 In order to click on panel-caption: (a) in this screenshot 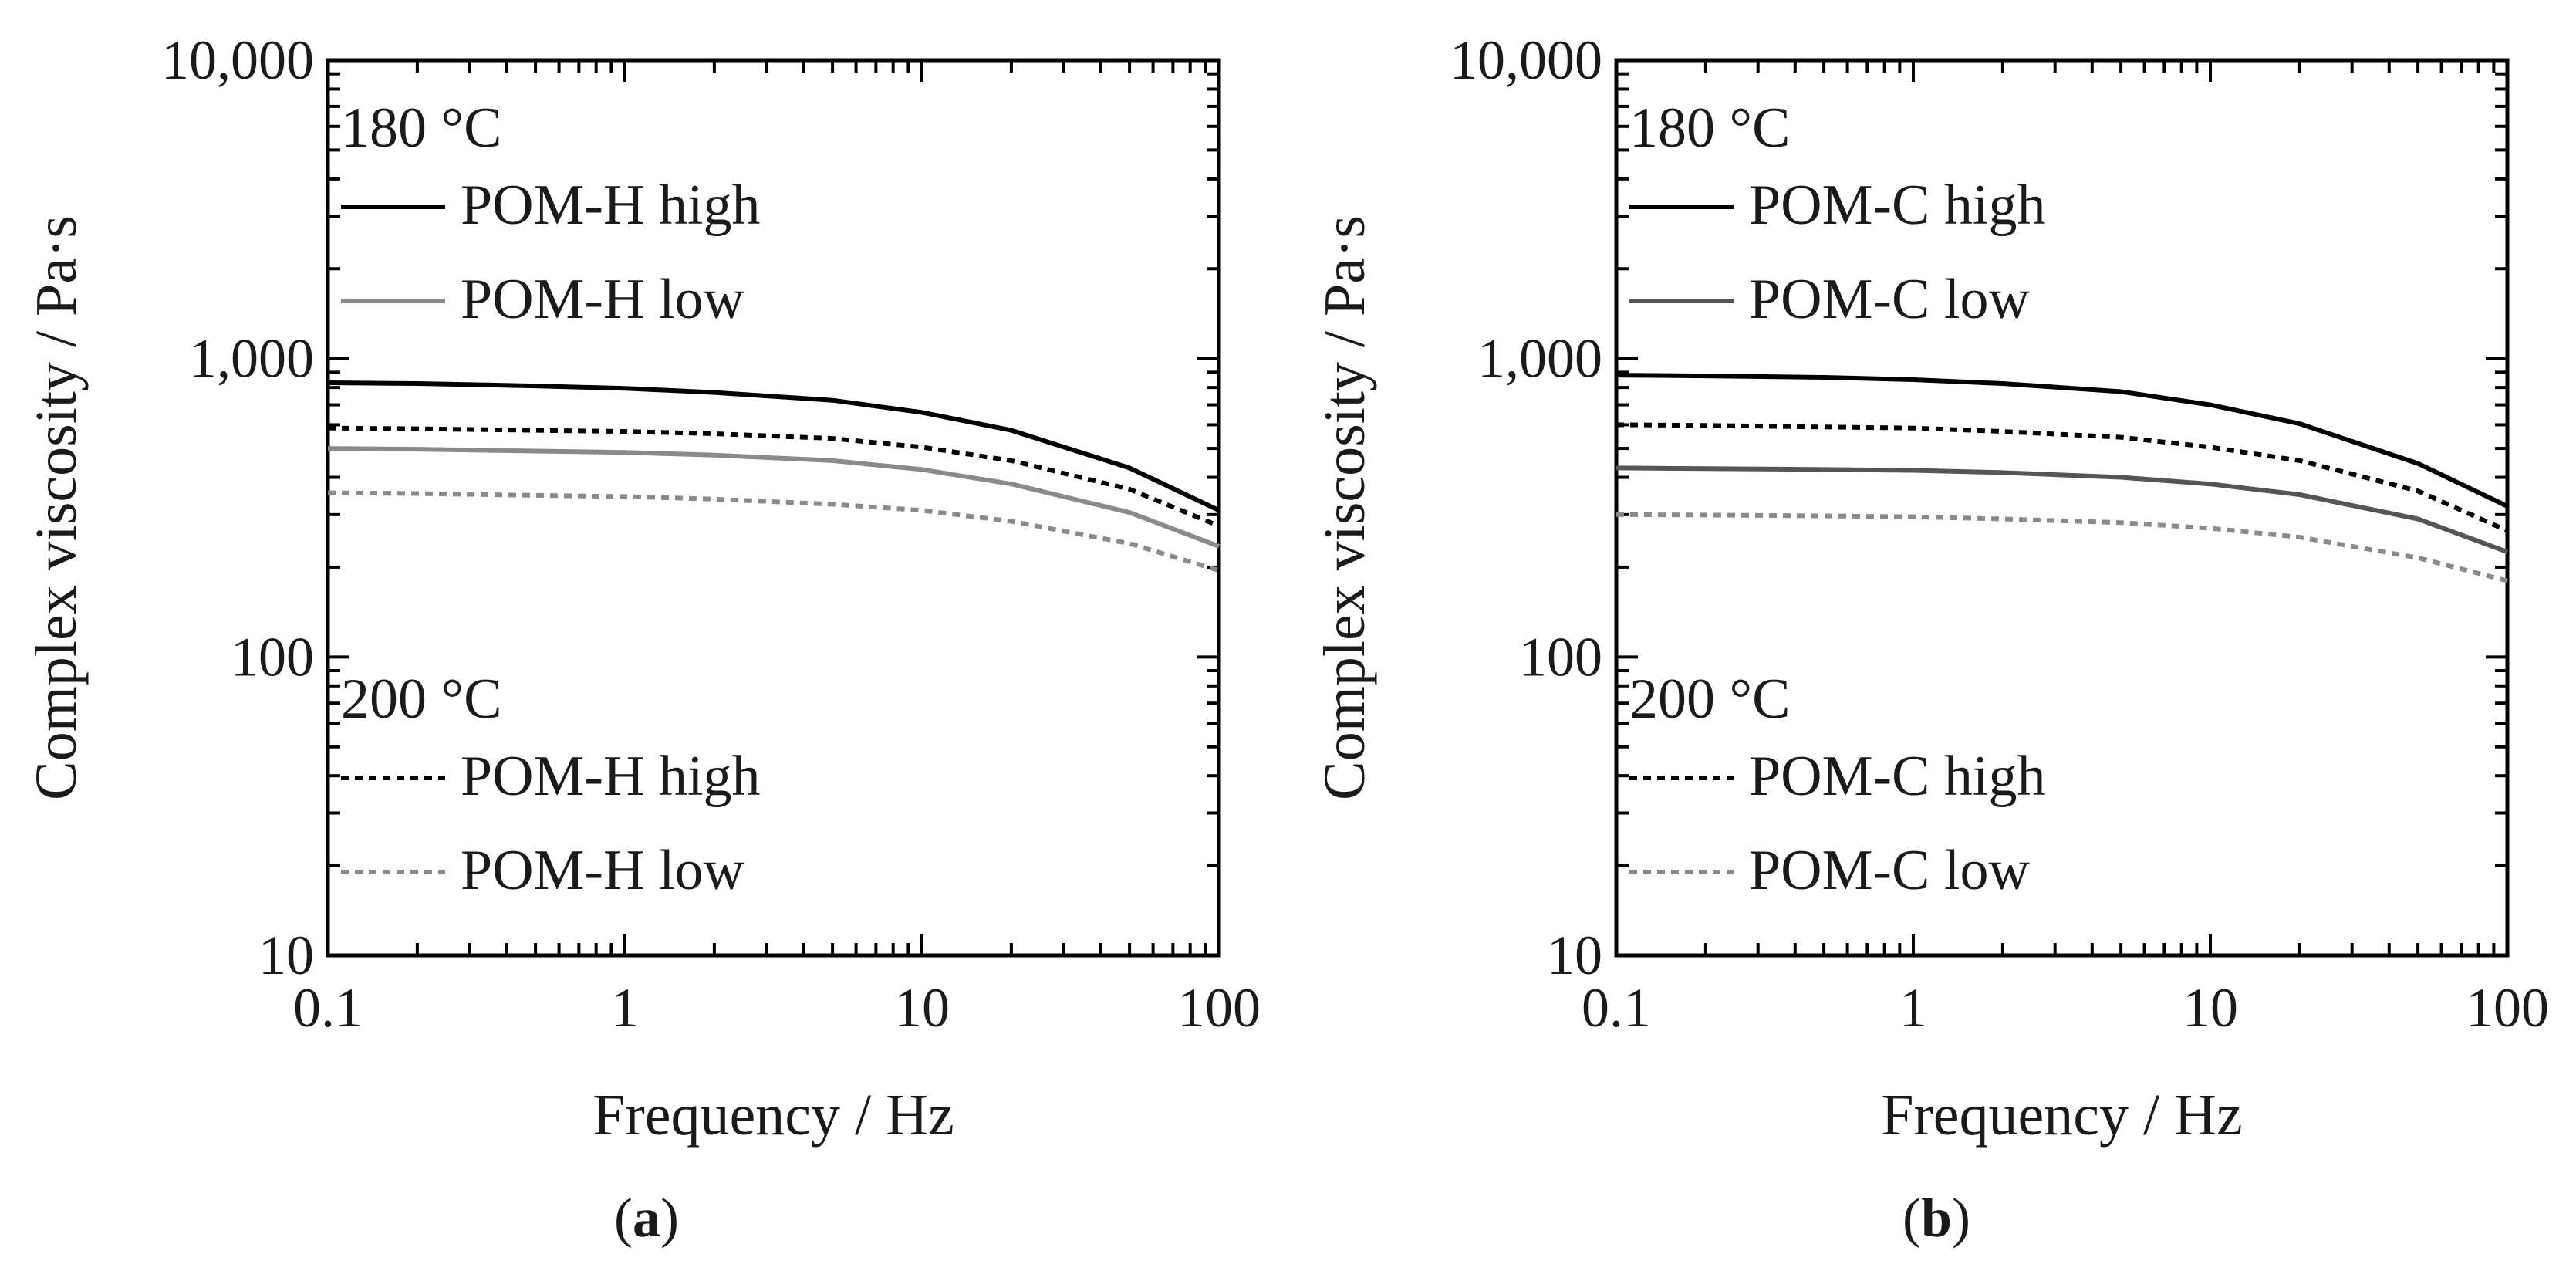, I will do `click(646, 1218)`.